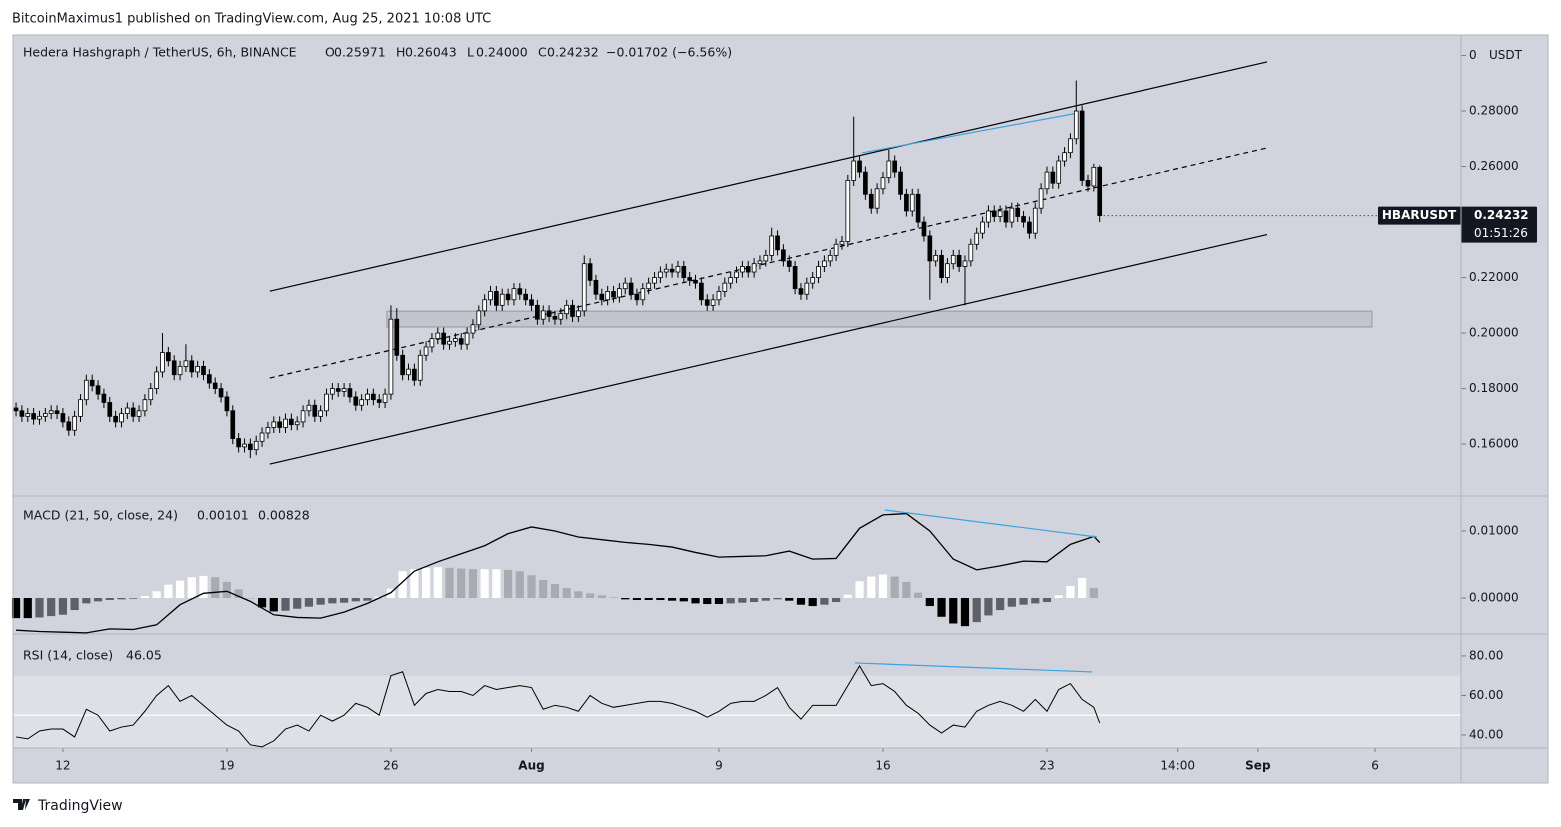  Describe the element at coordinates (330, 52) in the screenshot. I see `legend-key: O` at that location.